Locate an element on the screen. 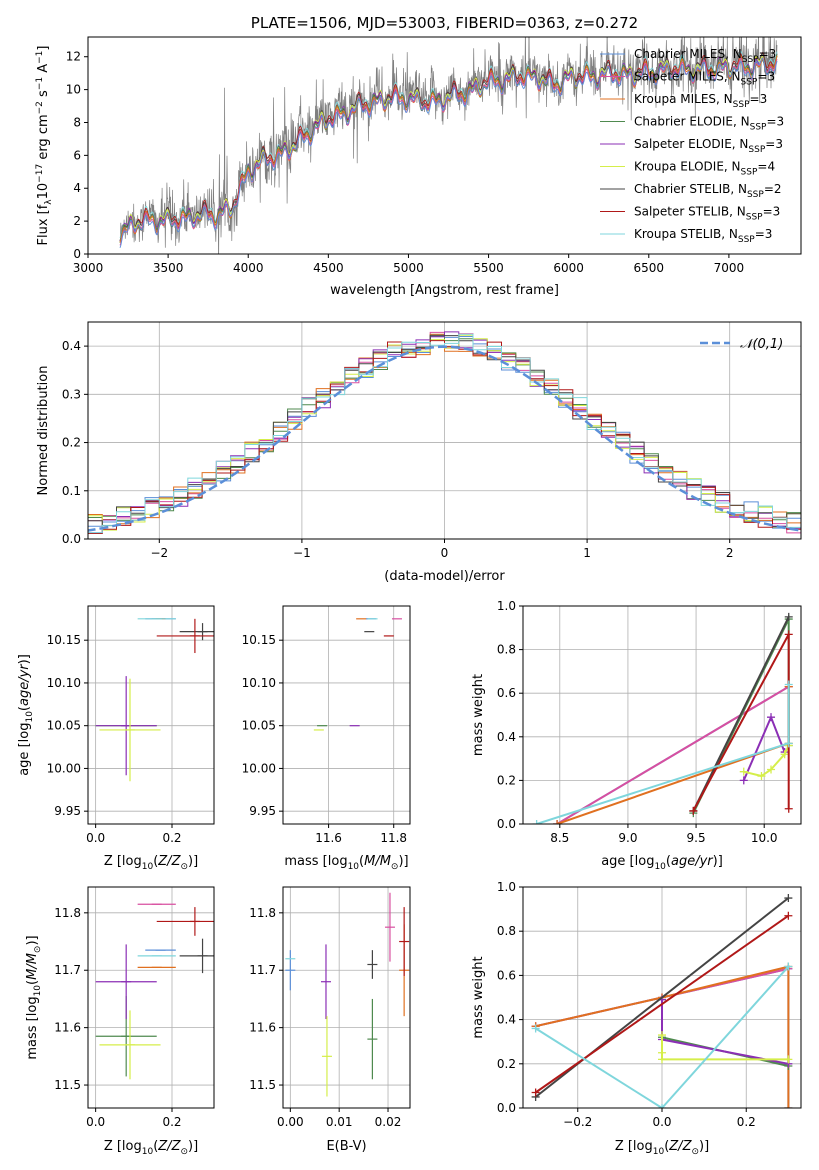 The width and height of the screenshot is (819, 1170). x-tick-label: 6000 is located at coordinates (568, 268).